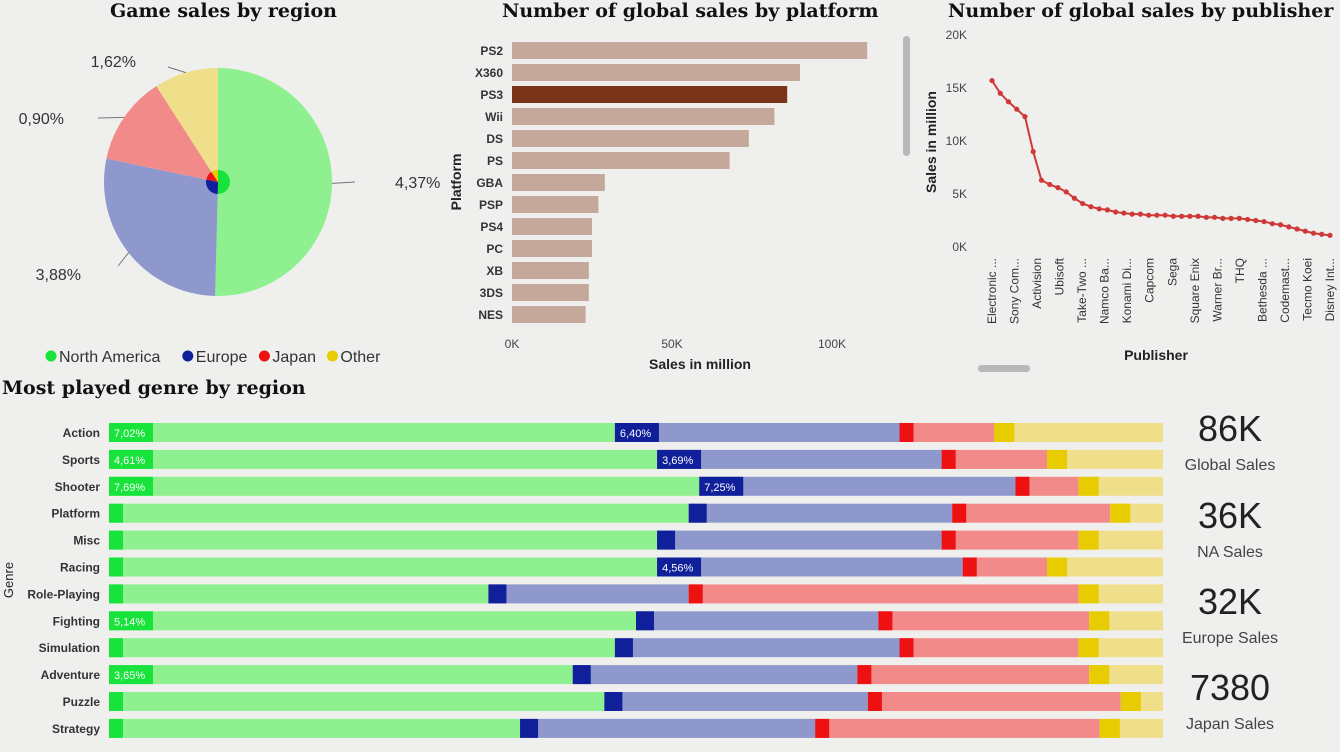 The width and height of the screenshot is (1340, 752). Describe the element at coordinates (1307, 289) in the screenshot. I see `publisher-x-tick: Tecmo Koei` at that location.